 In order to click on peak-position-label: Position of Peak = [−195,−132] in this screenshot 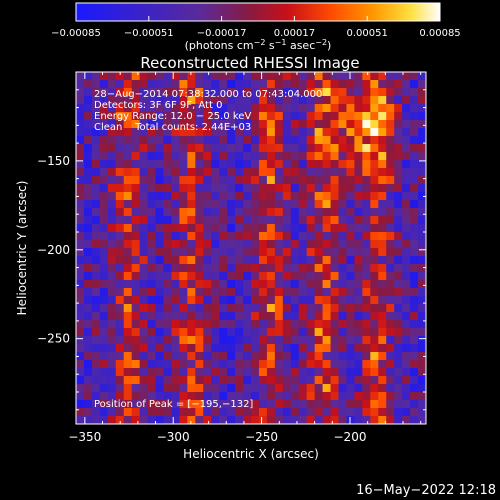, I will do `click(173, 404)`.